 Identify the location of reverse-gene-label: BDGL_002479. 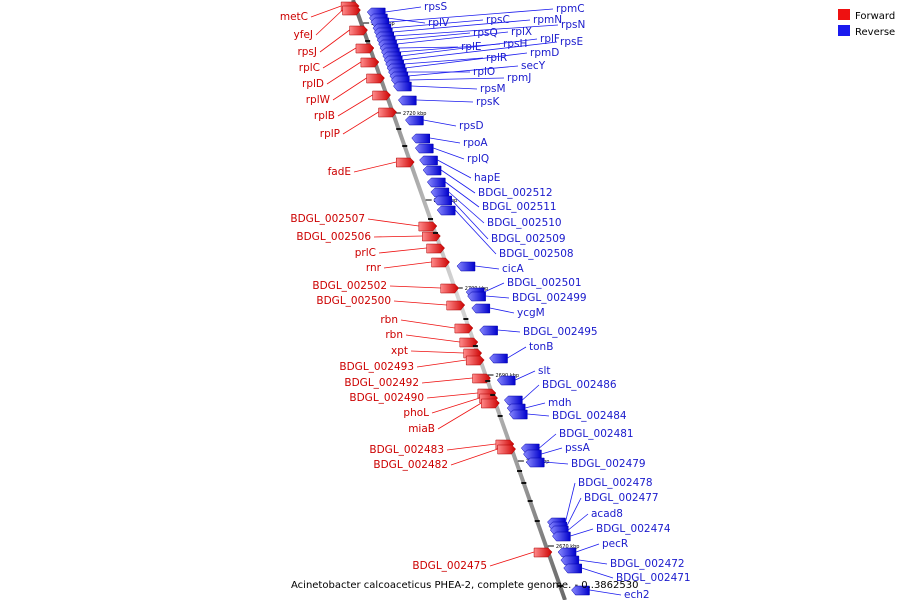
(608, 464).